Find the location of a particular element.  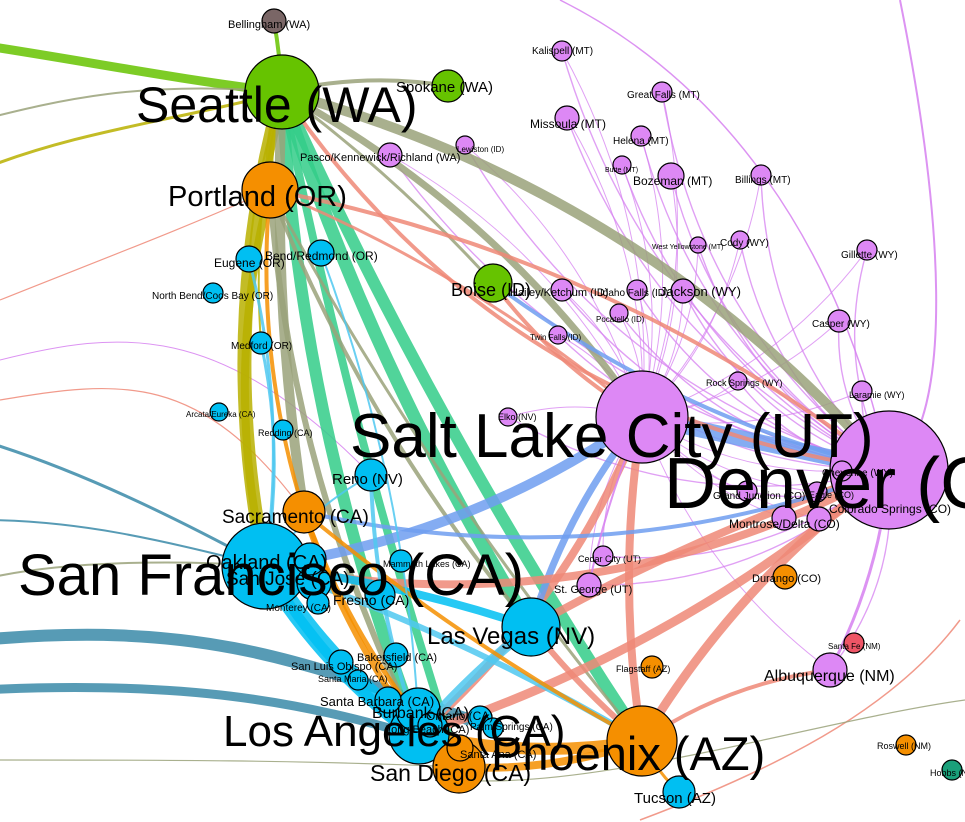

airport-node-pocatello is located at coordinates (619, 313).